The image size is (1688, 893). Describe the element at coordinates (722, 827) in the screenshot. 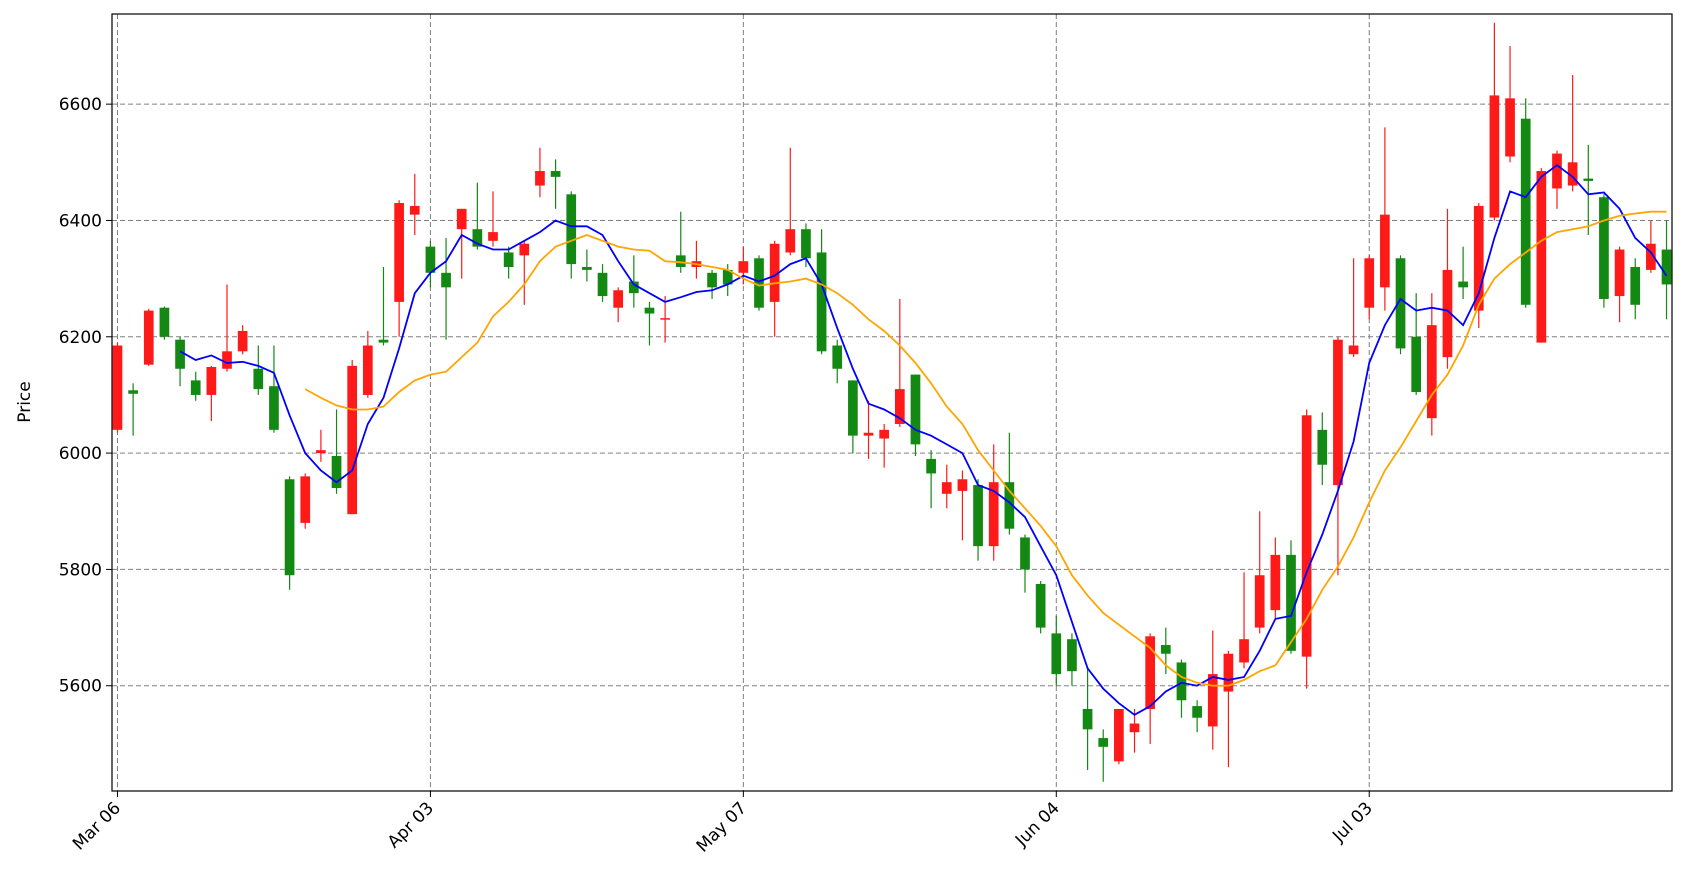

I see `x-tick-label: May 07` at that location.